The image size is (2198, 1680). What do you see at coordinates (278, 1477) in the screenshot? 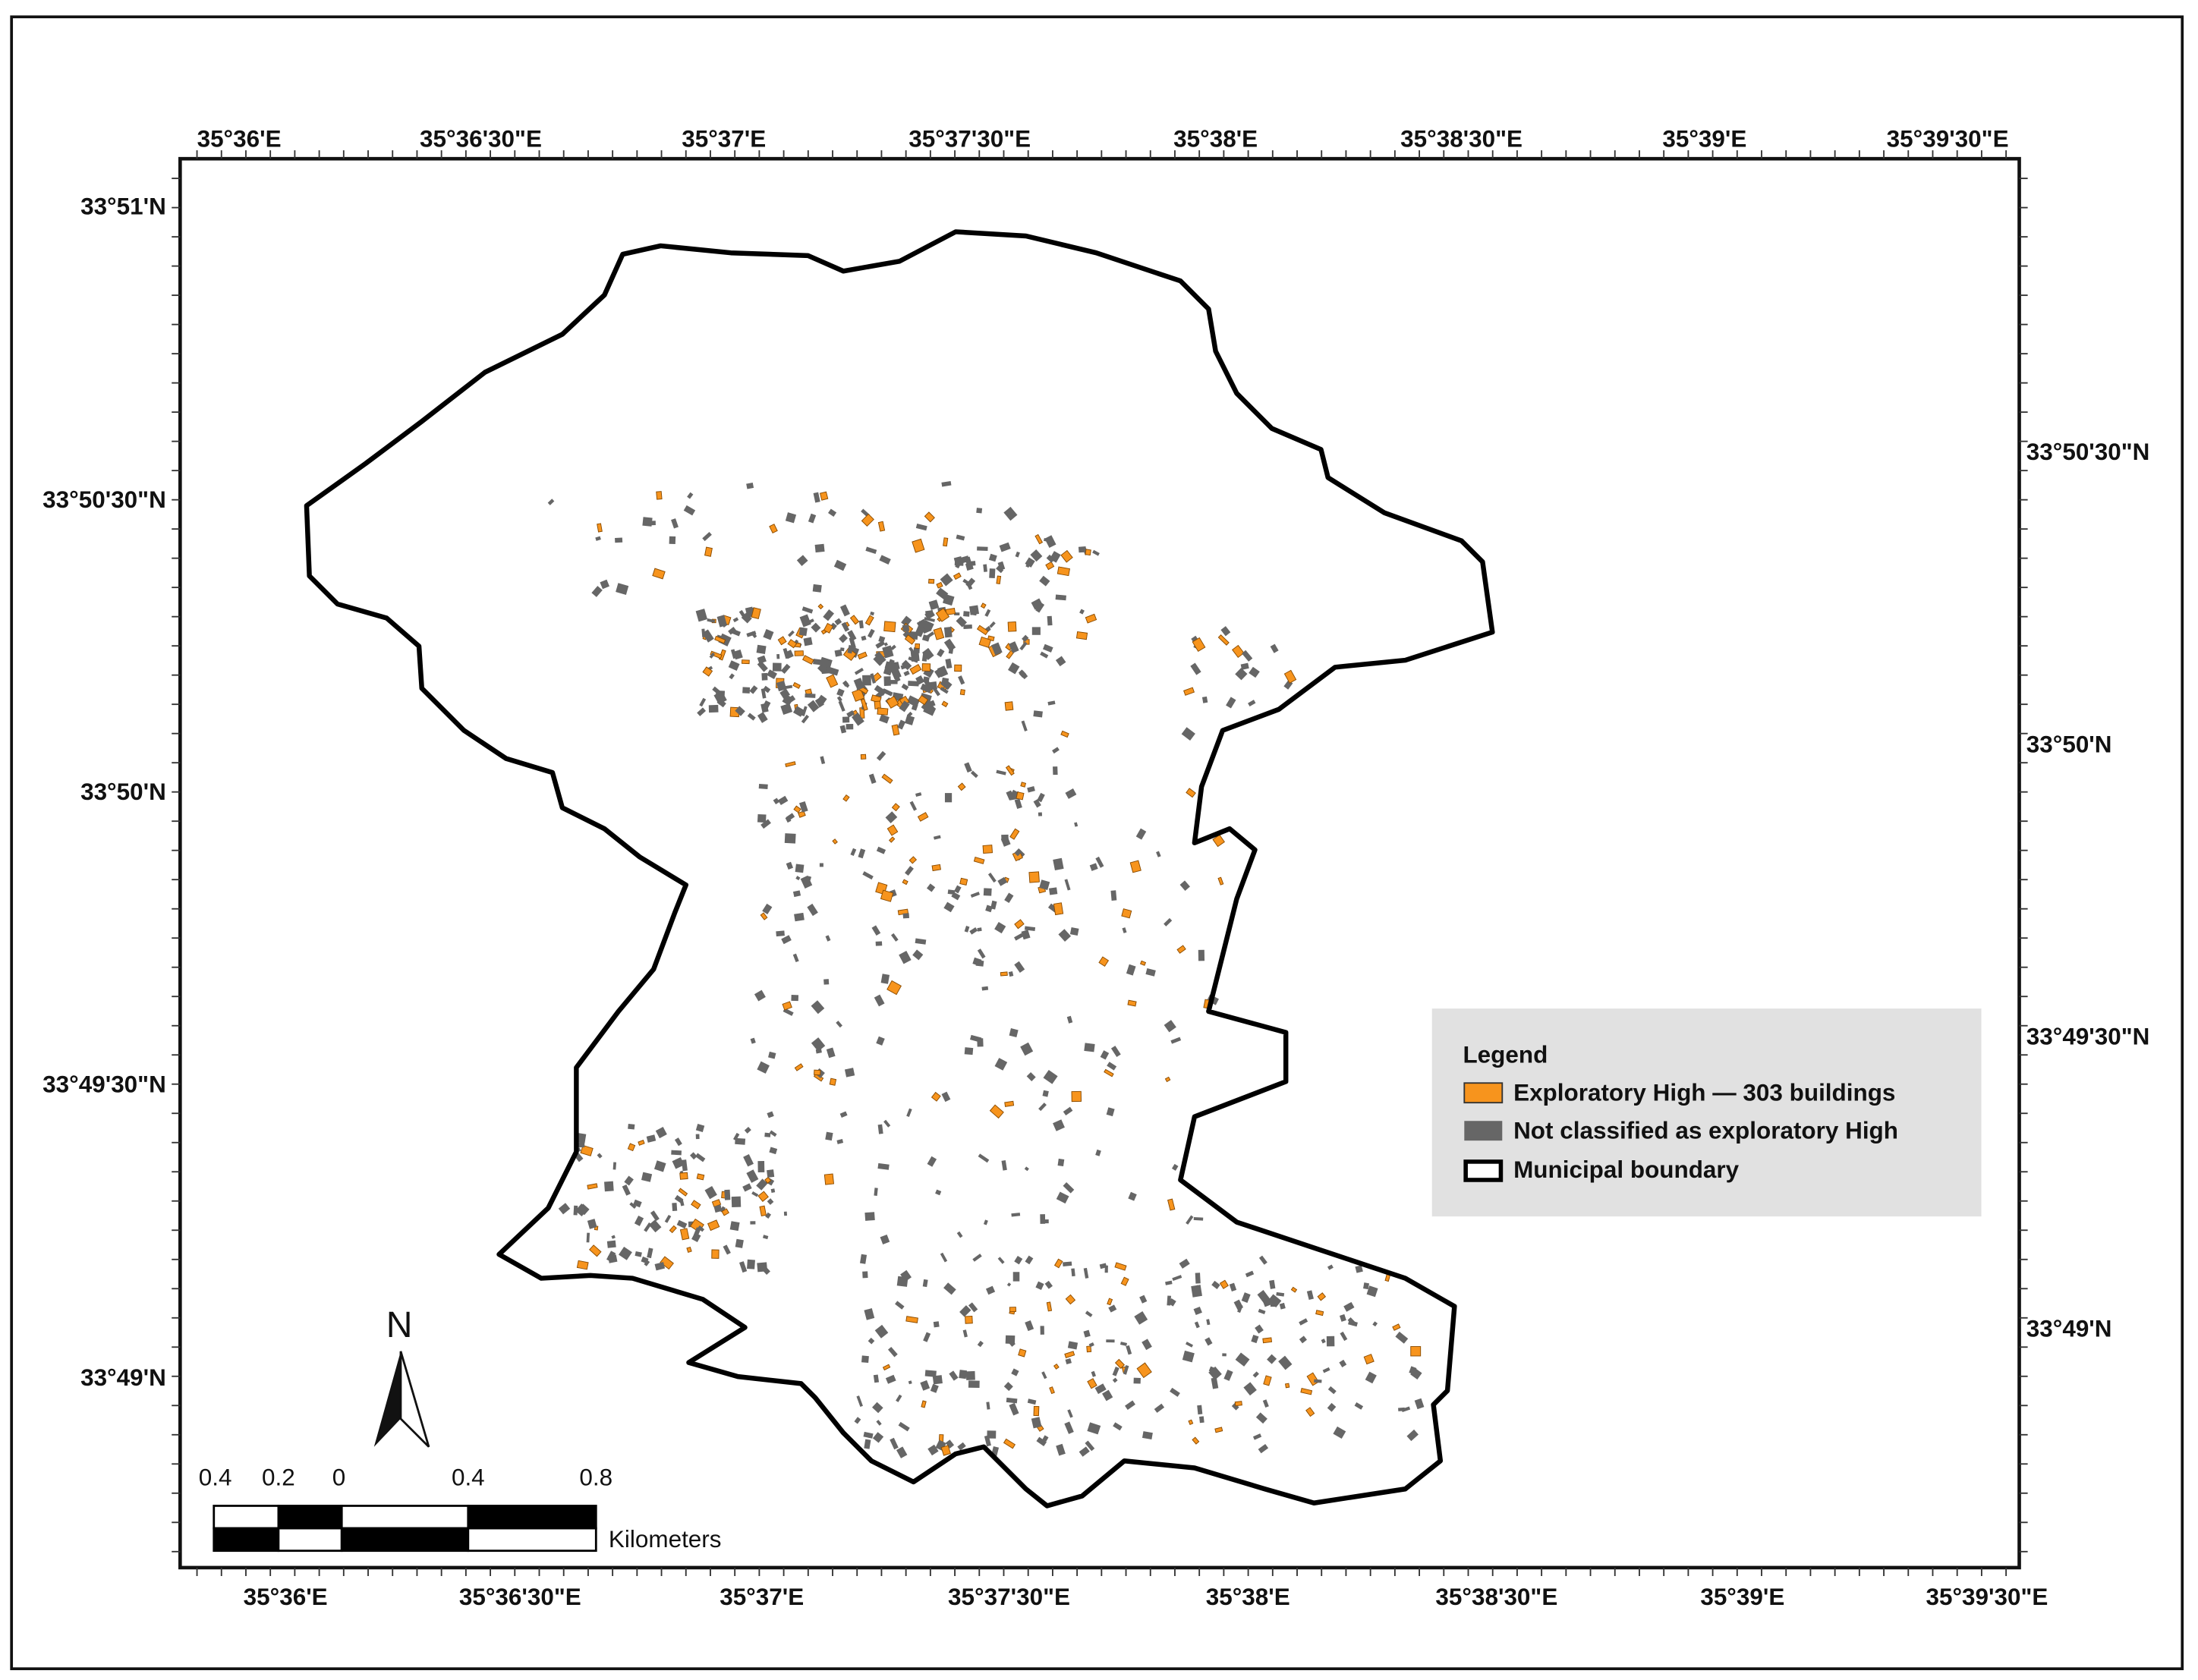
I see `scale-label: 0.2` at bounding box center [278, 1477].